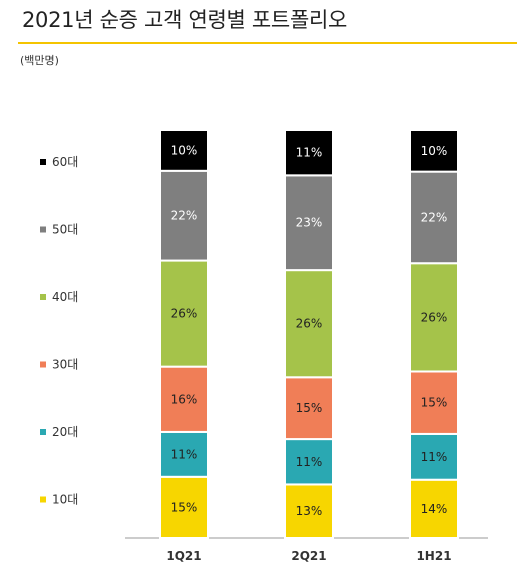 The width and height of the screenshot is (517, 571). I want to click on data-label-1H21-2: 15%, so click(434, 403).